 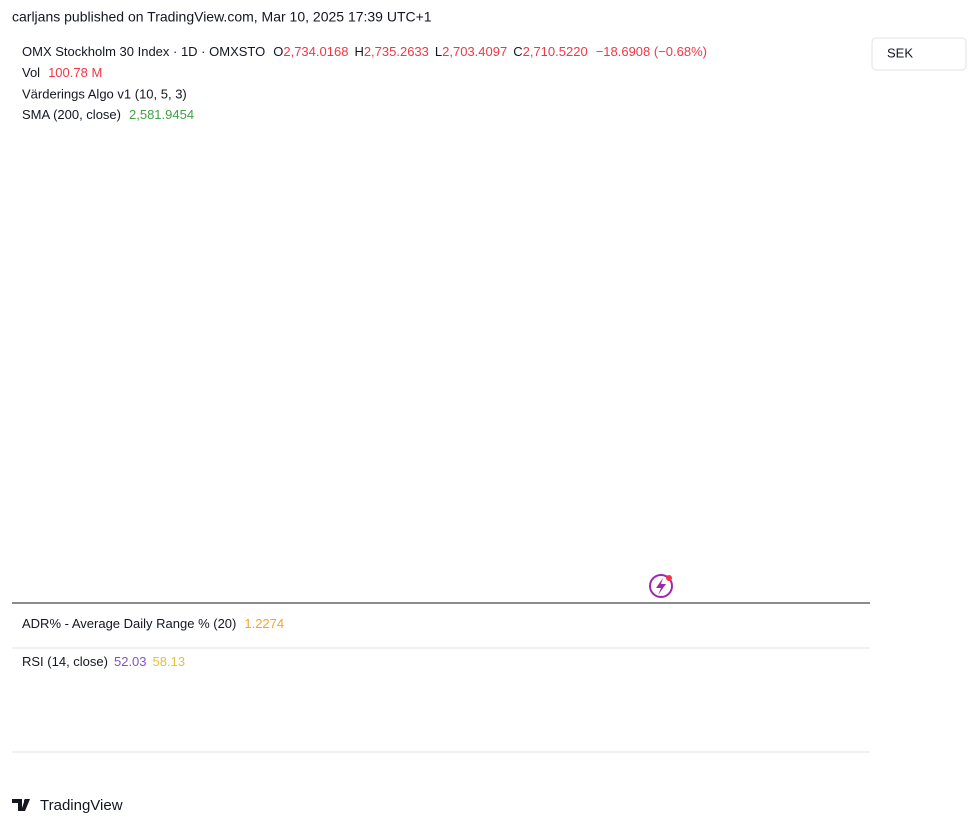 I want to click on logo-dot, so click(x=26, y=801).